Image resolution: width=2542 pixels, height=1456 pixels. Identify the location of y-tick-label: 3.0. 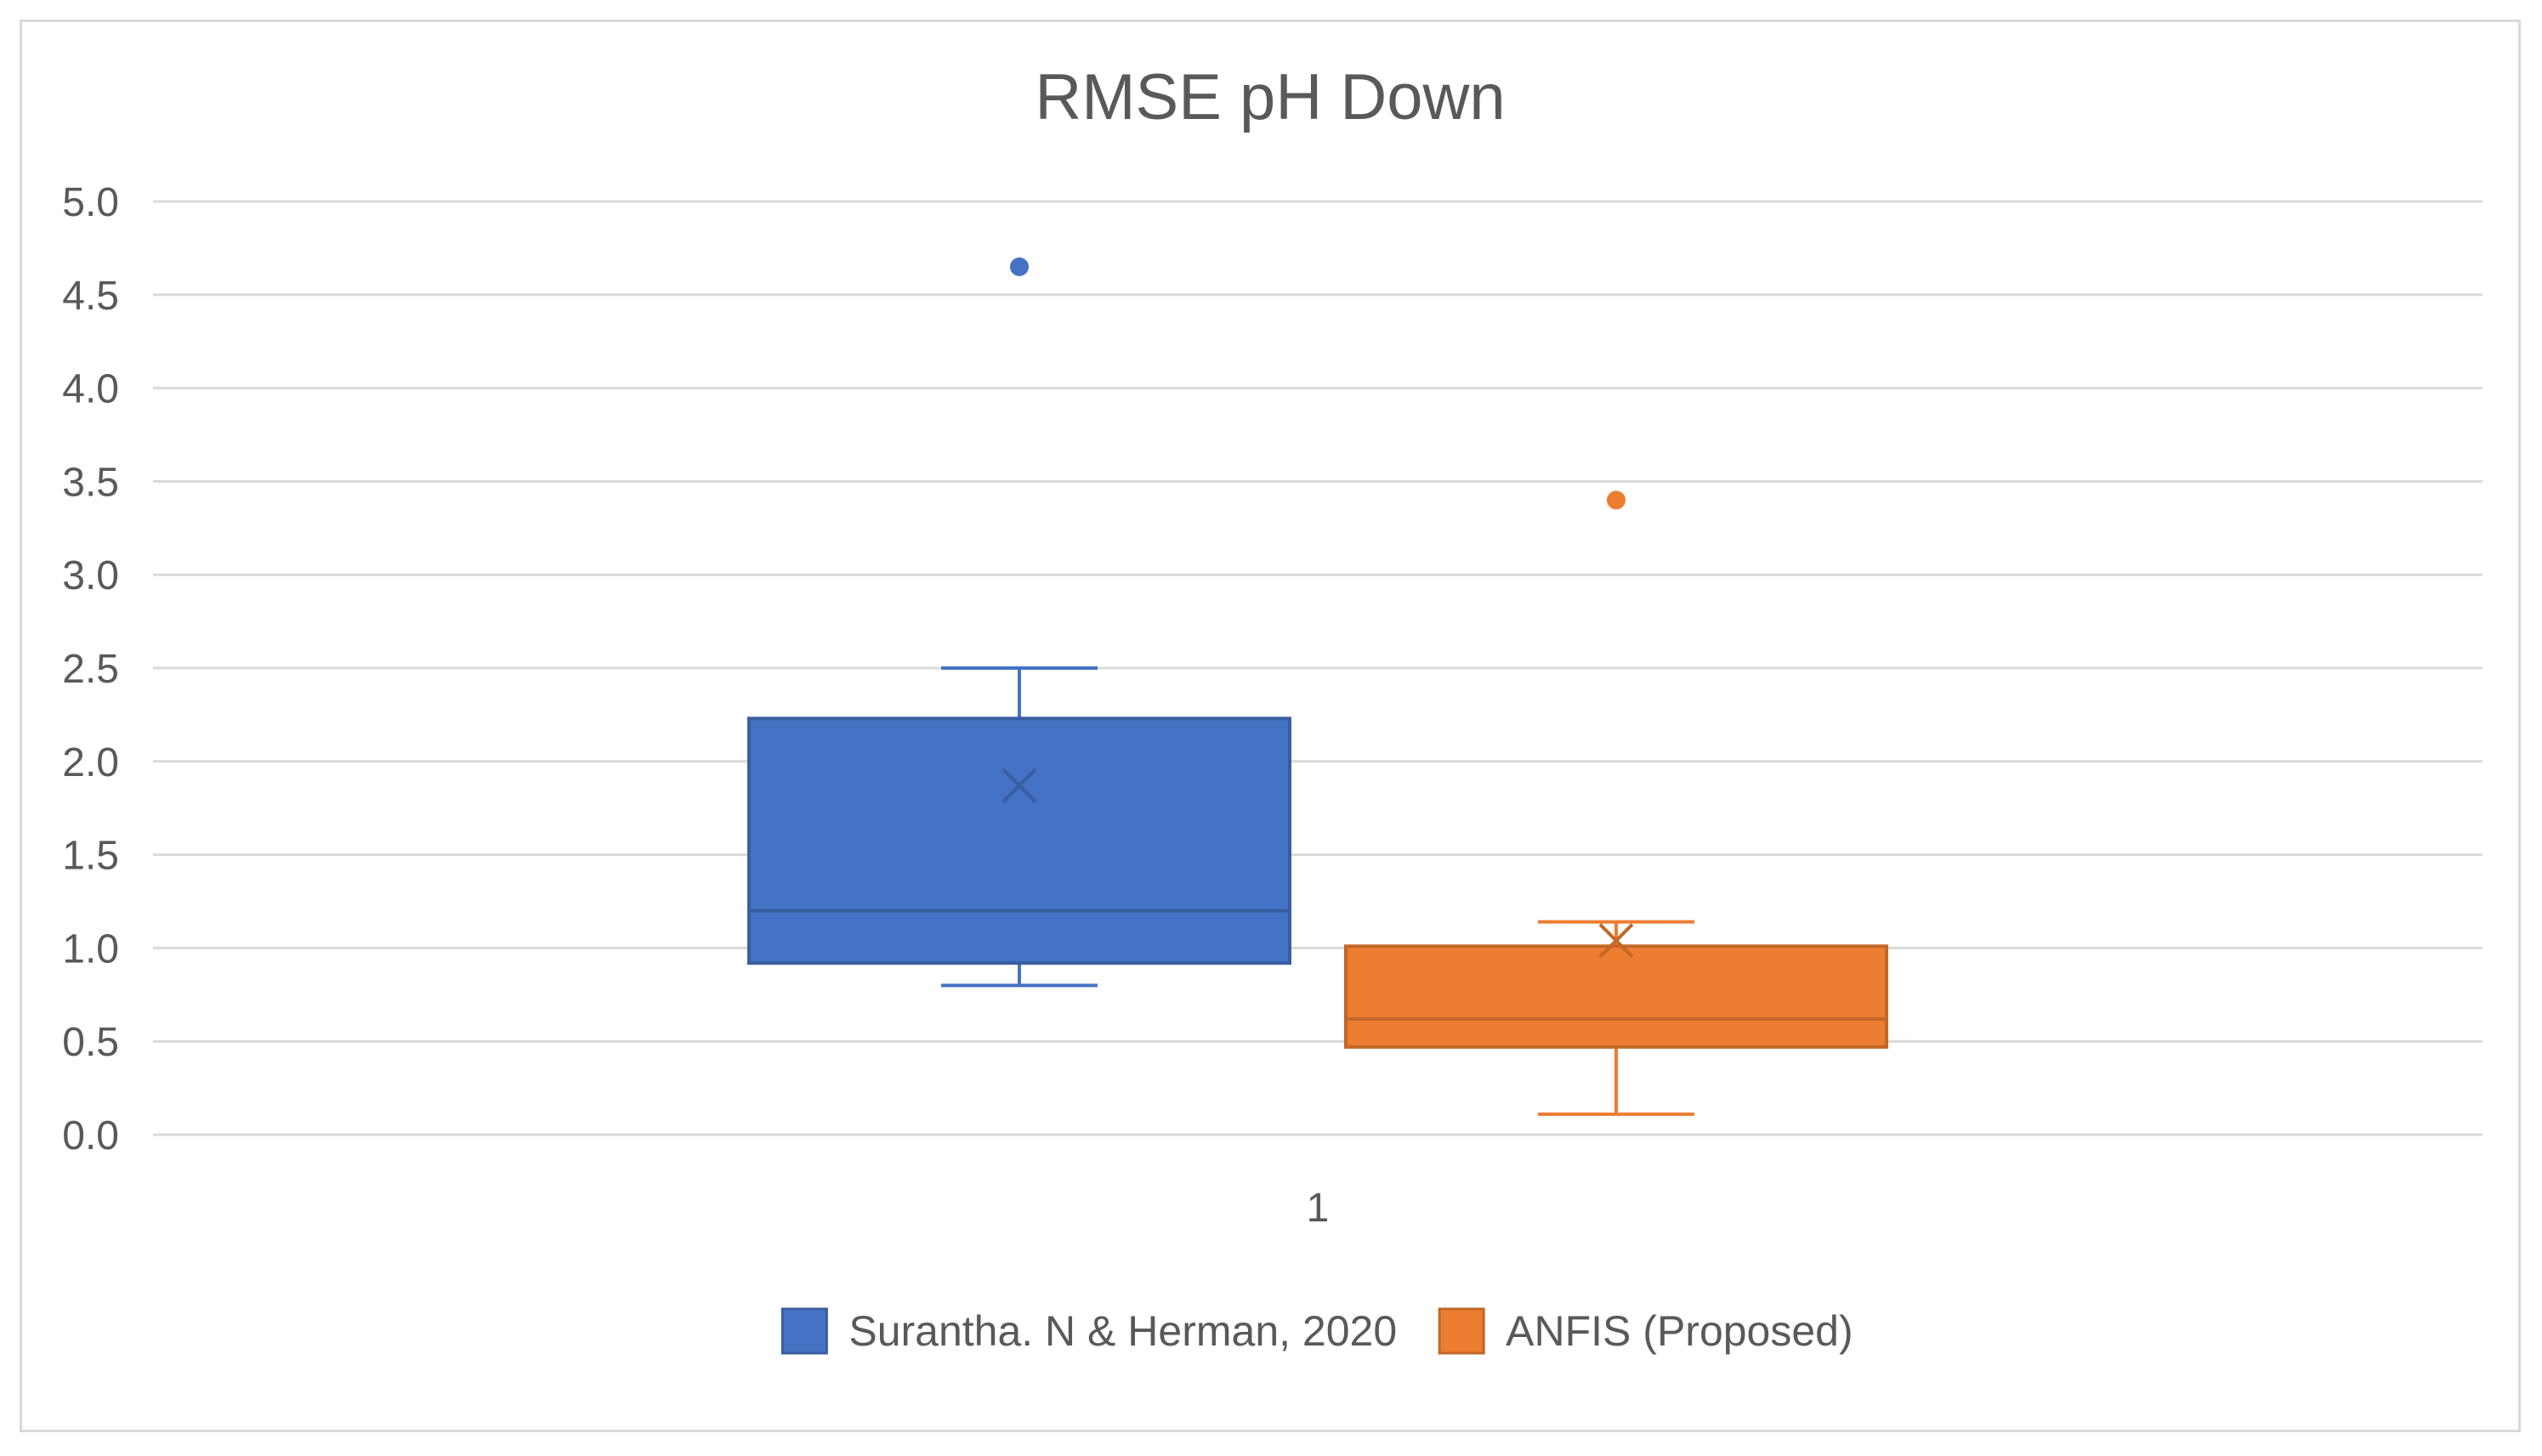
(90, 575).